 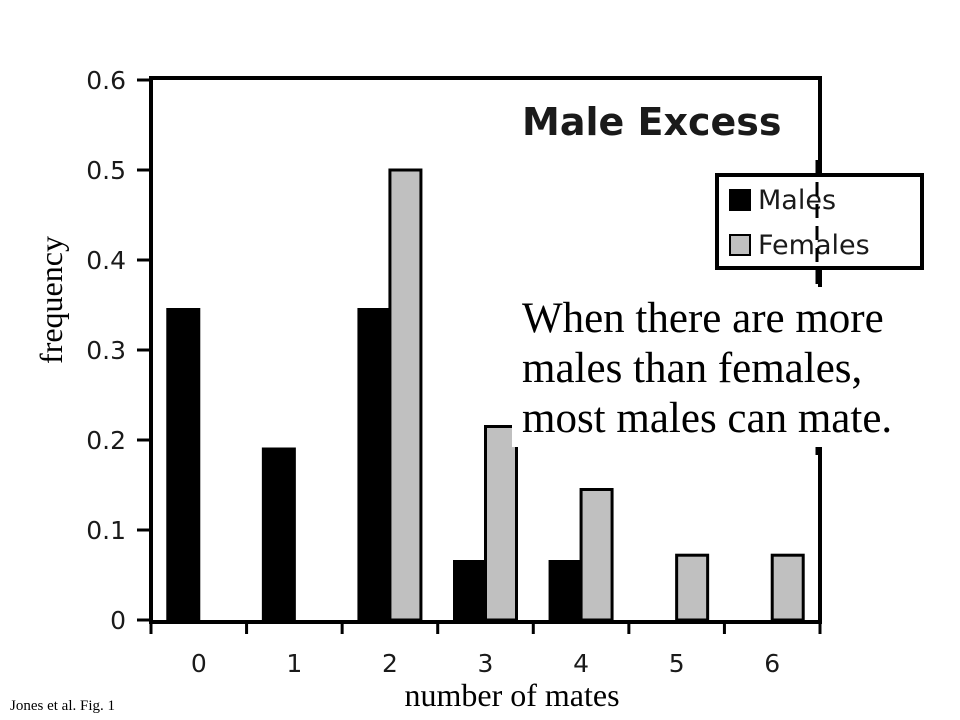 What do you see at coordinates (740, 200) in the screenshot?
I see `legend-swatch-males` at bounding box center [740, 200].